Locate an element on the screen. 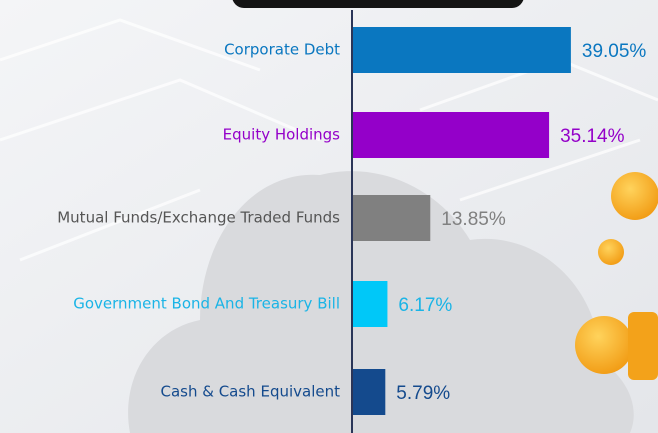  category-label: Government Bond And Treasury Bill is located at coordinates (206, 304).